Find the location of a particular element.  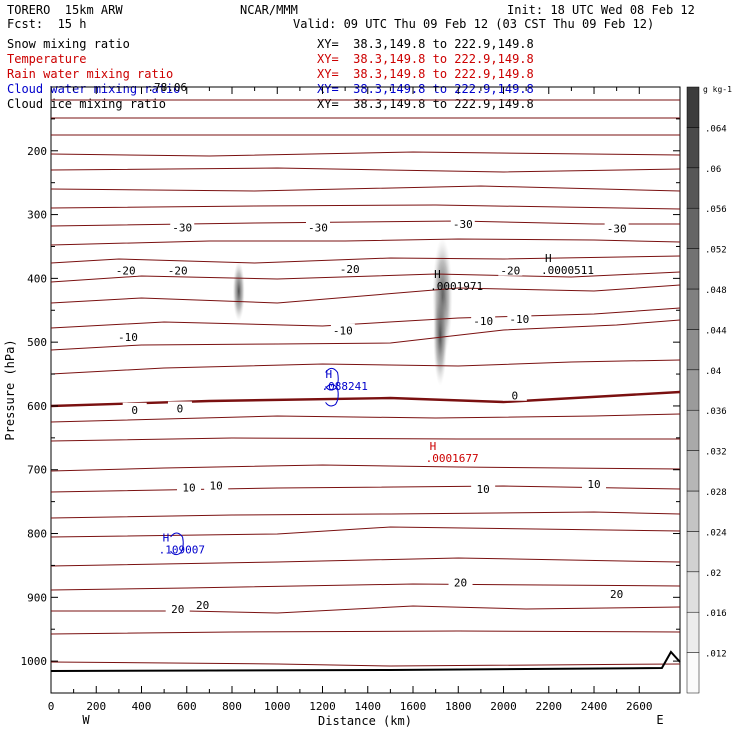

west-label: W is located at coordinates (86, 720).